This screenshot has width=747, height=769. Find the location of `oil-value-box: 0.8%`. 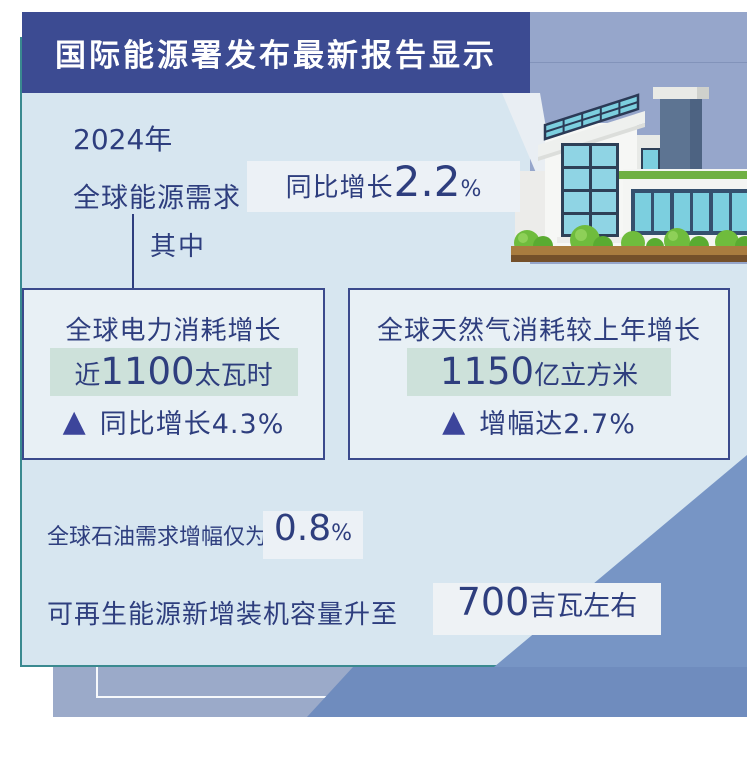

oil-value-box: 0.8% is located at coordinates (313, 535).